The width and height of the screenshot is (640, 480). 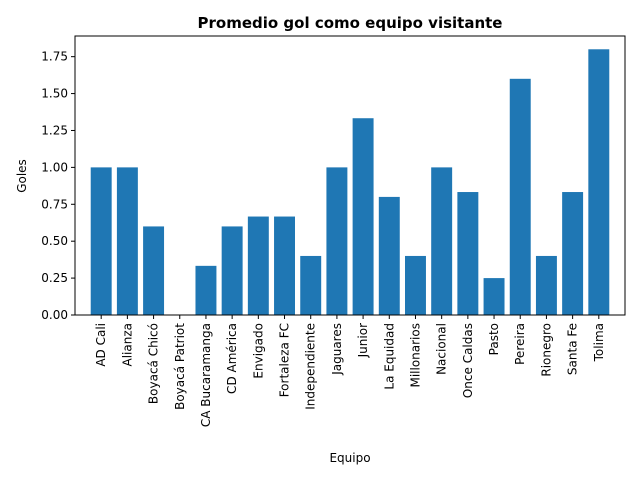 I want to click on x-tick-label-7: Fortaleza FC, so click(x=285, y=360).